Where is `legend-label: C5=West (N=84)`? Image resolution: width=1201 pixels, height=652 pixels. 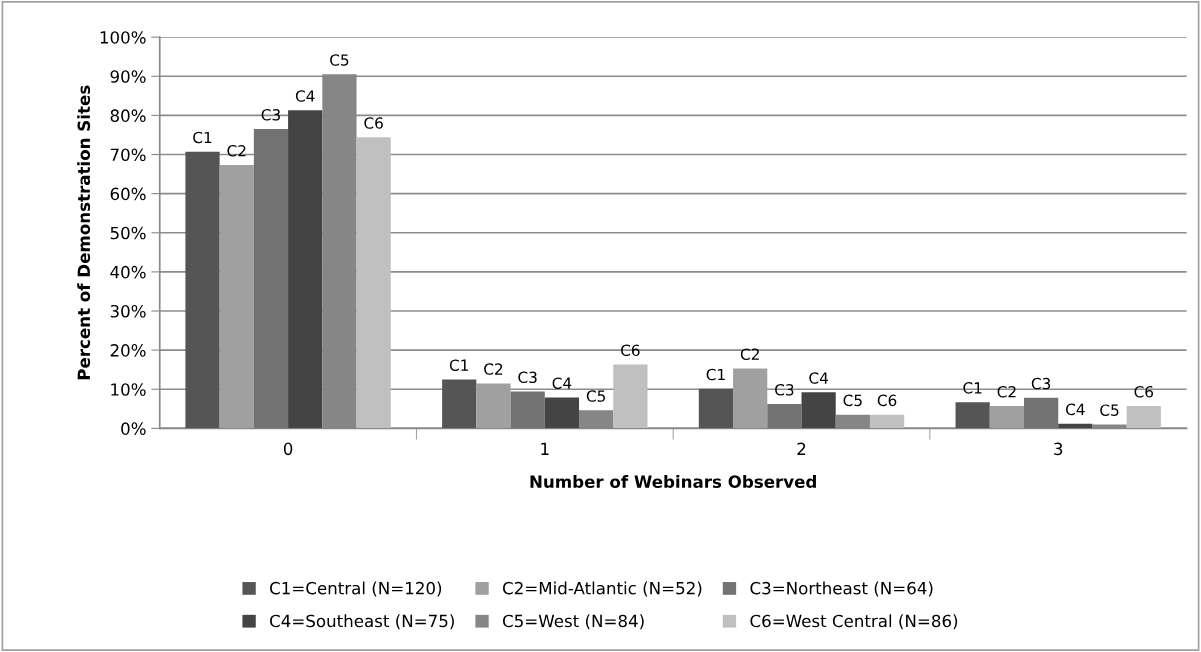 legend-label: C5=West (N=84) is located at coordinates (573, 622).